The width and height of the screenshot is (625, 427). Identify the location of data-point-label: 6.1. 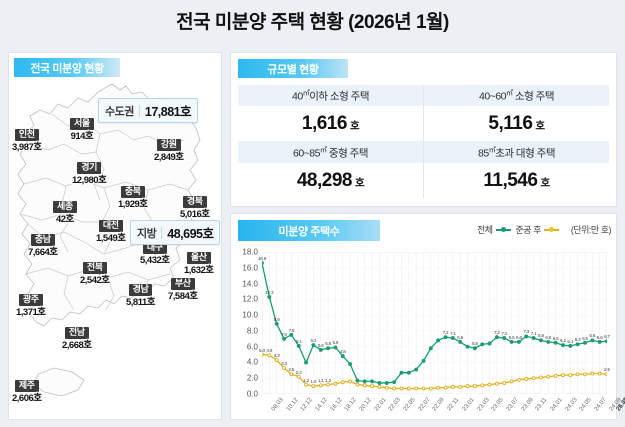
(570, 341).